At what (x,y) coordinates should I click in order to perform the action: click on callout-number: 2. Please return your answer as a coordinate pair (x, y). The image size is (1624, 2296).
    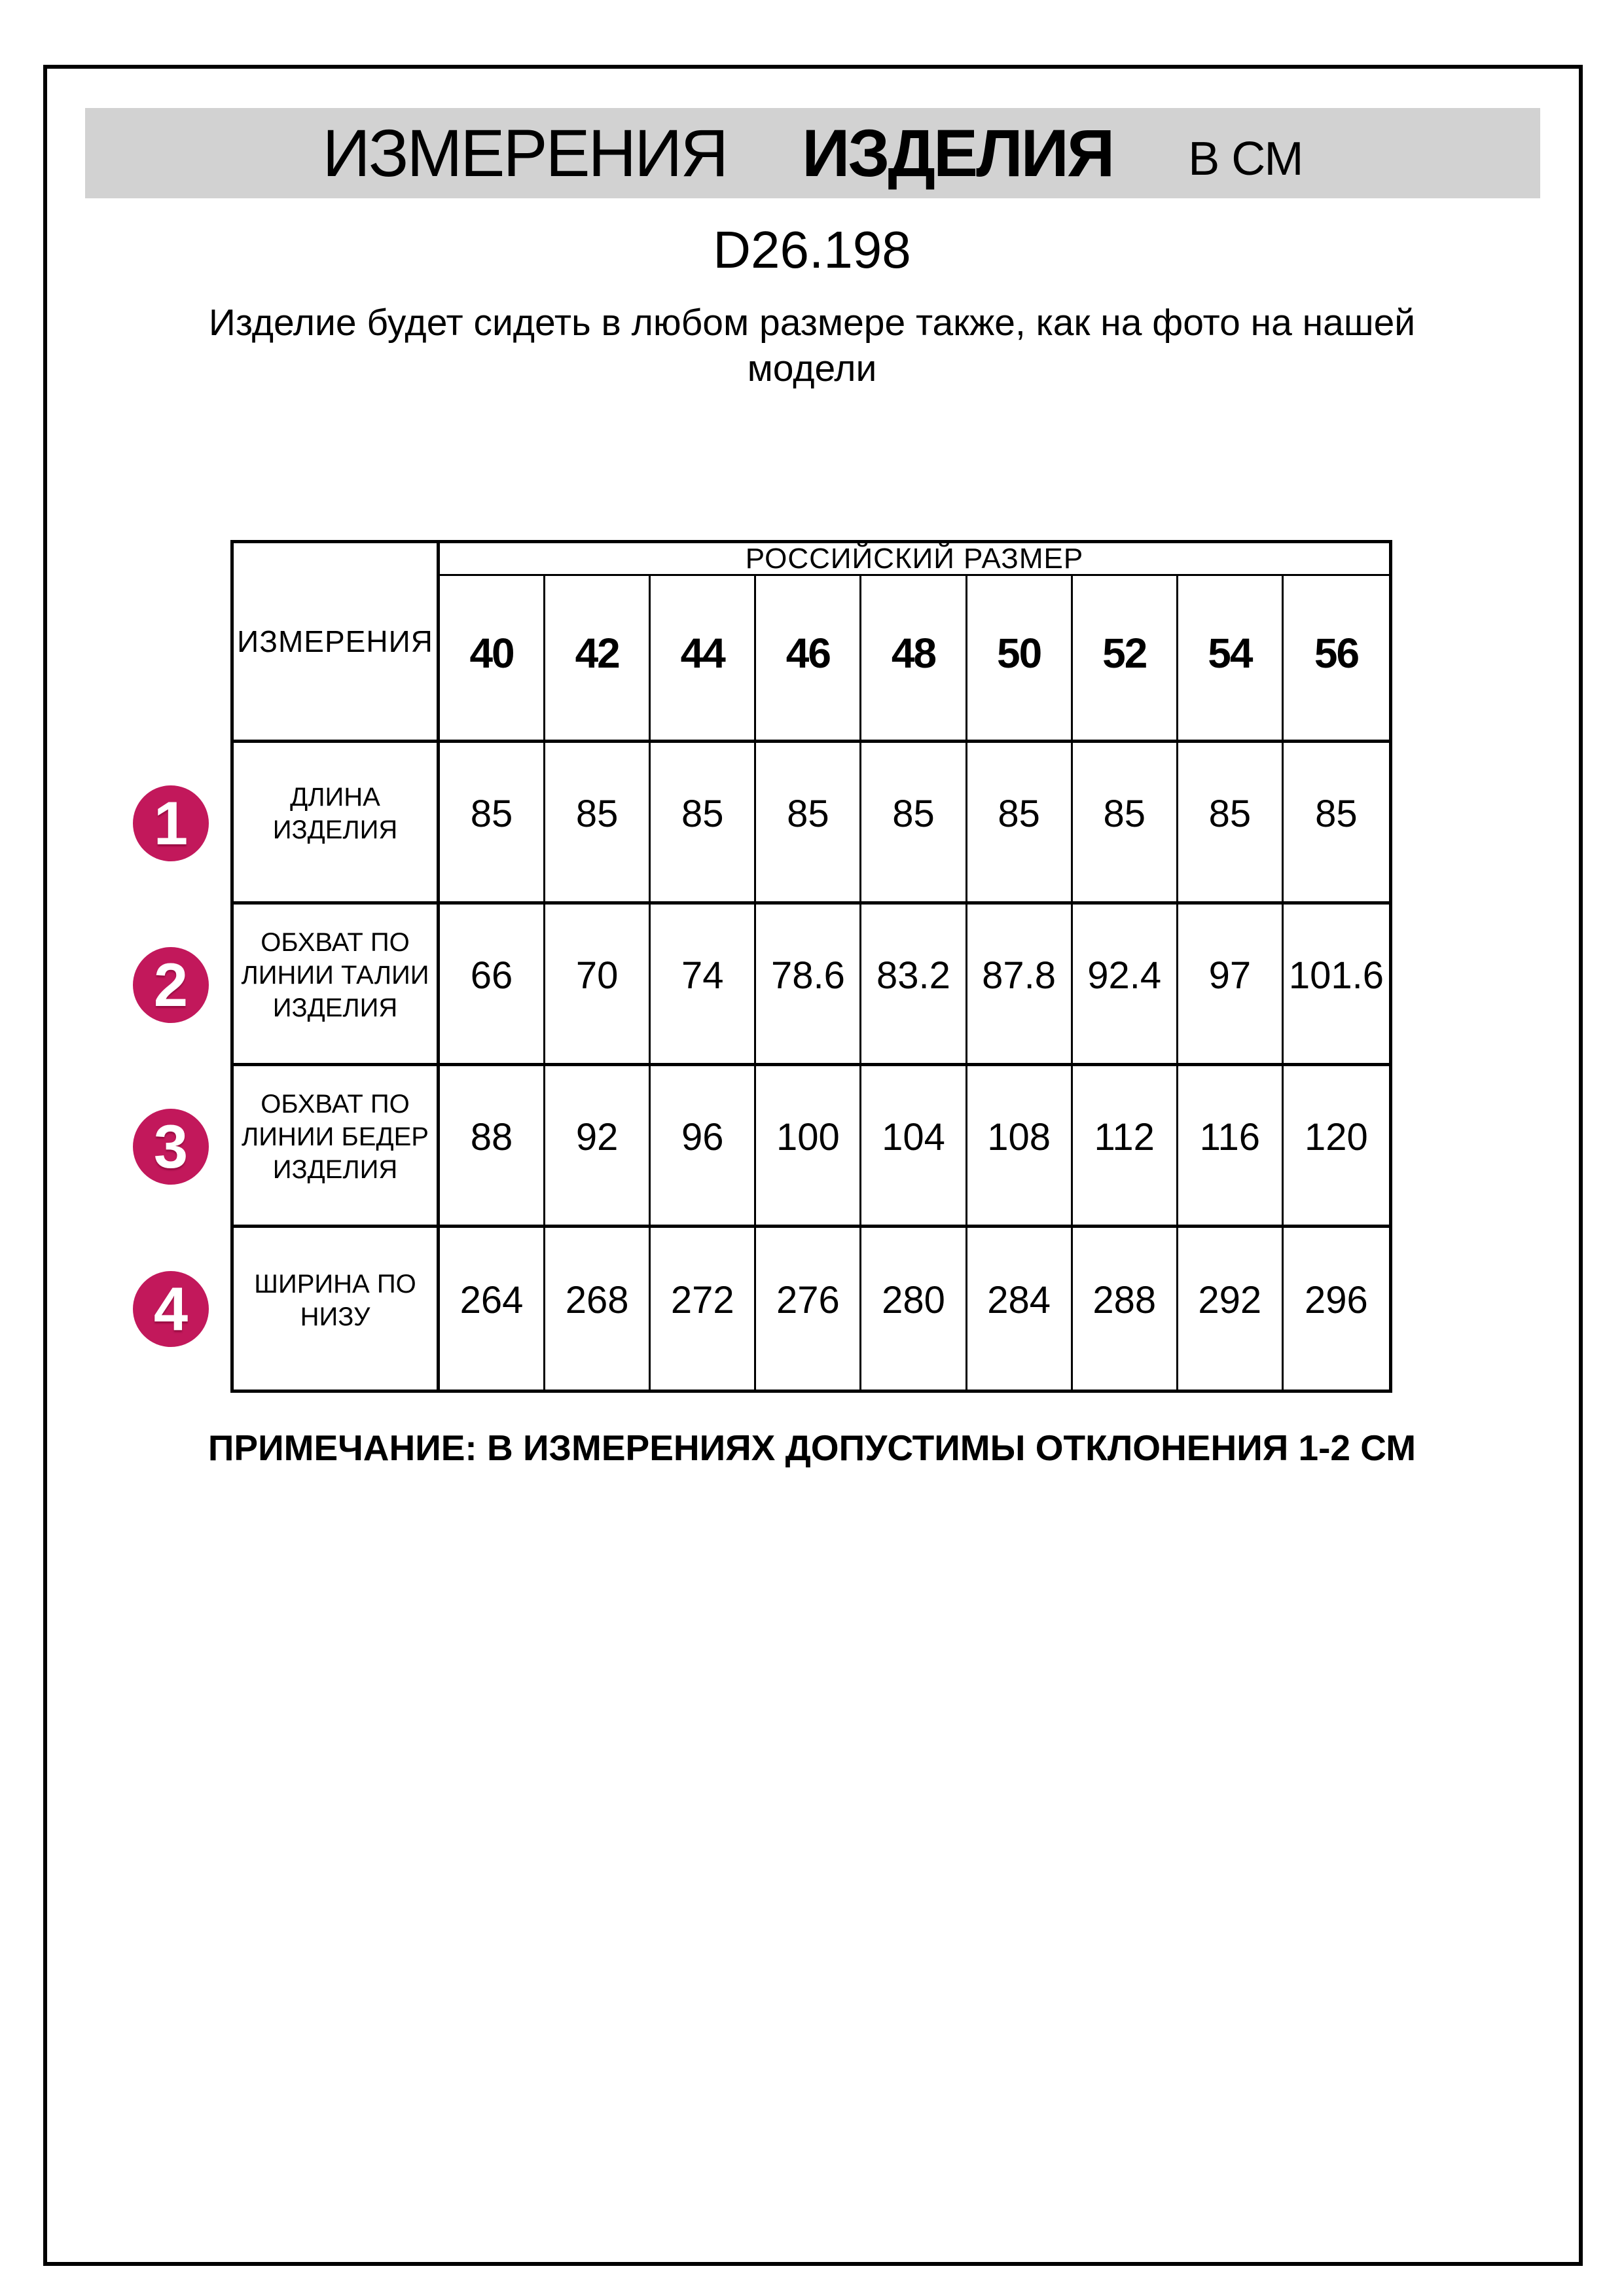
    Looking at the image, I should click on (171, 984).